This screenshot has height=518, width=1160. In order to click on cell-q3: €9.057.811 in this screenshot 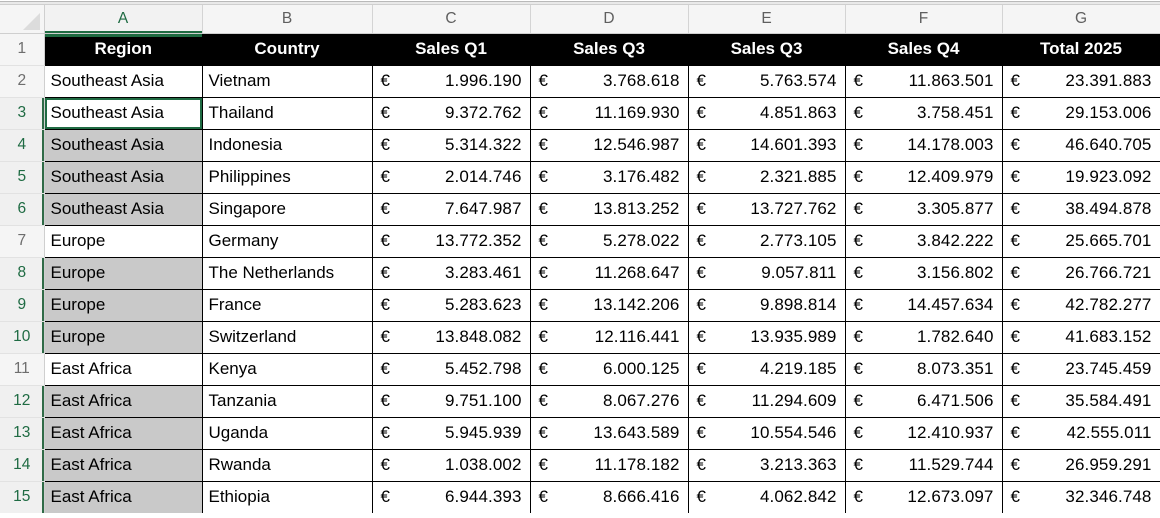, I will do `click(767, 273)`.